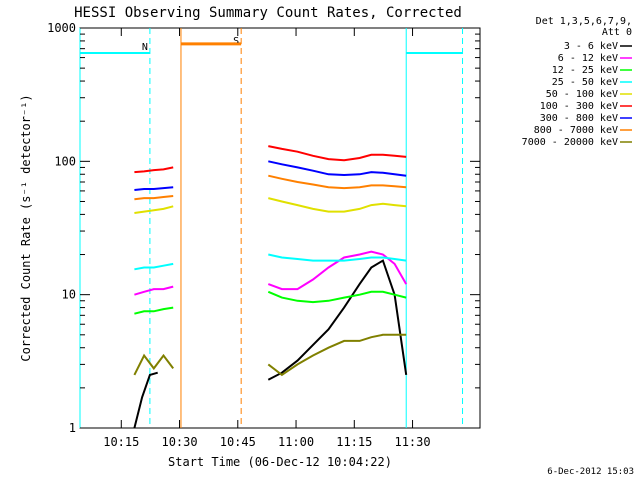 Image resolution: width=640 pixels, height=480 pixels. I want to click on legend-label-6: 300 - 800 keV, so click(579, 118).